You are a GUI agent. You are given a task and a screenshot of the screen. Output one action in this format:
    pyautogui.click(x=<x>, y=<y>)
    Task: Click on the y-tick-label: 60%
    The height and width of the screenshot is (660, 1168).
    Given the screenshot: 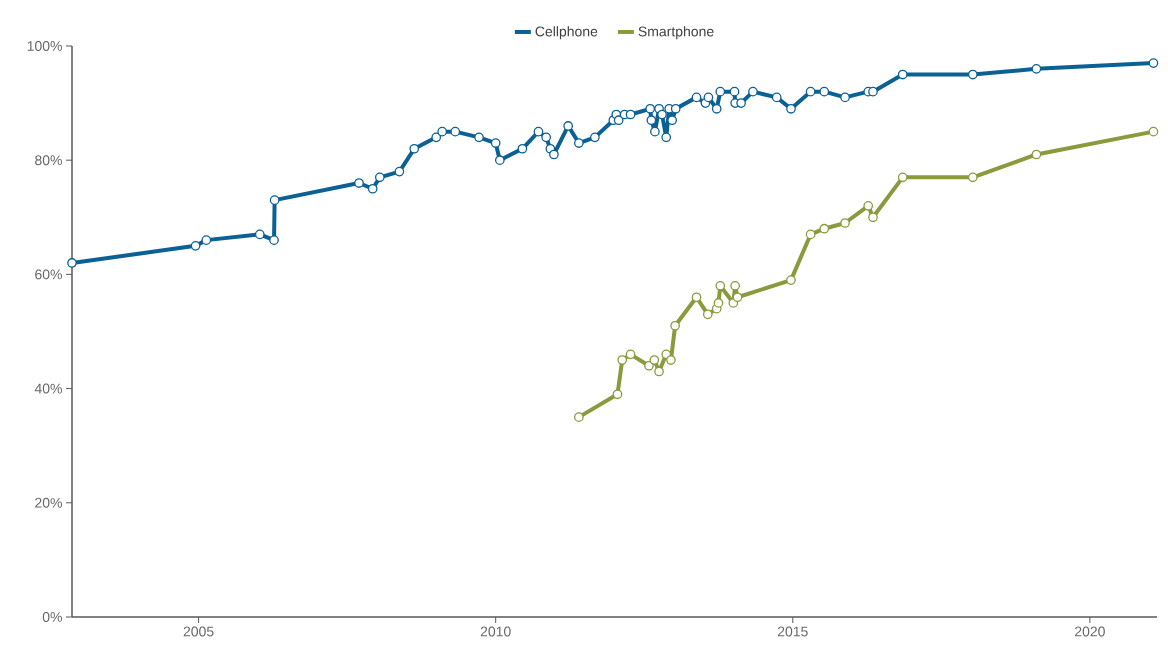 What is the action you would take?
    pyautogui.click(x=48, y=274)
    